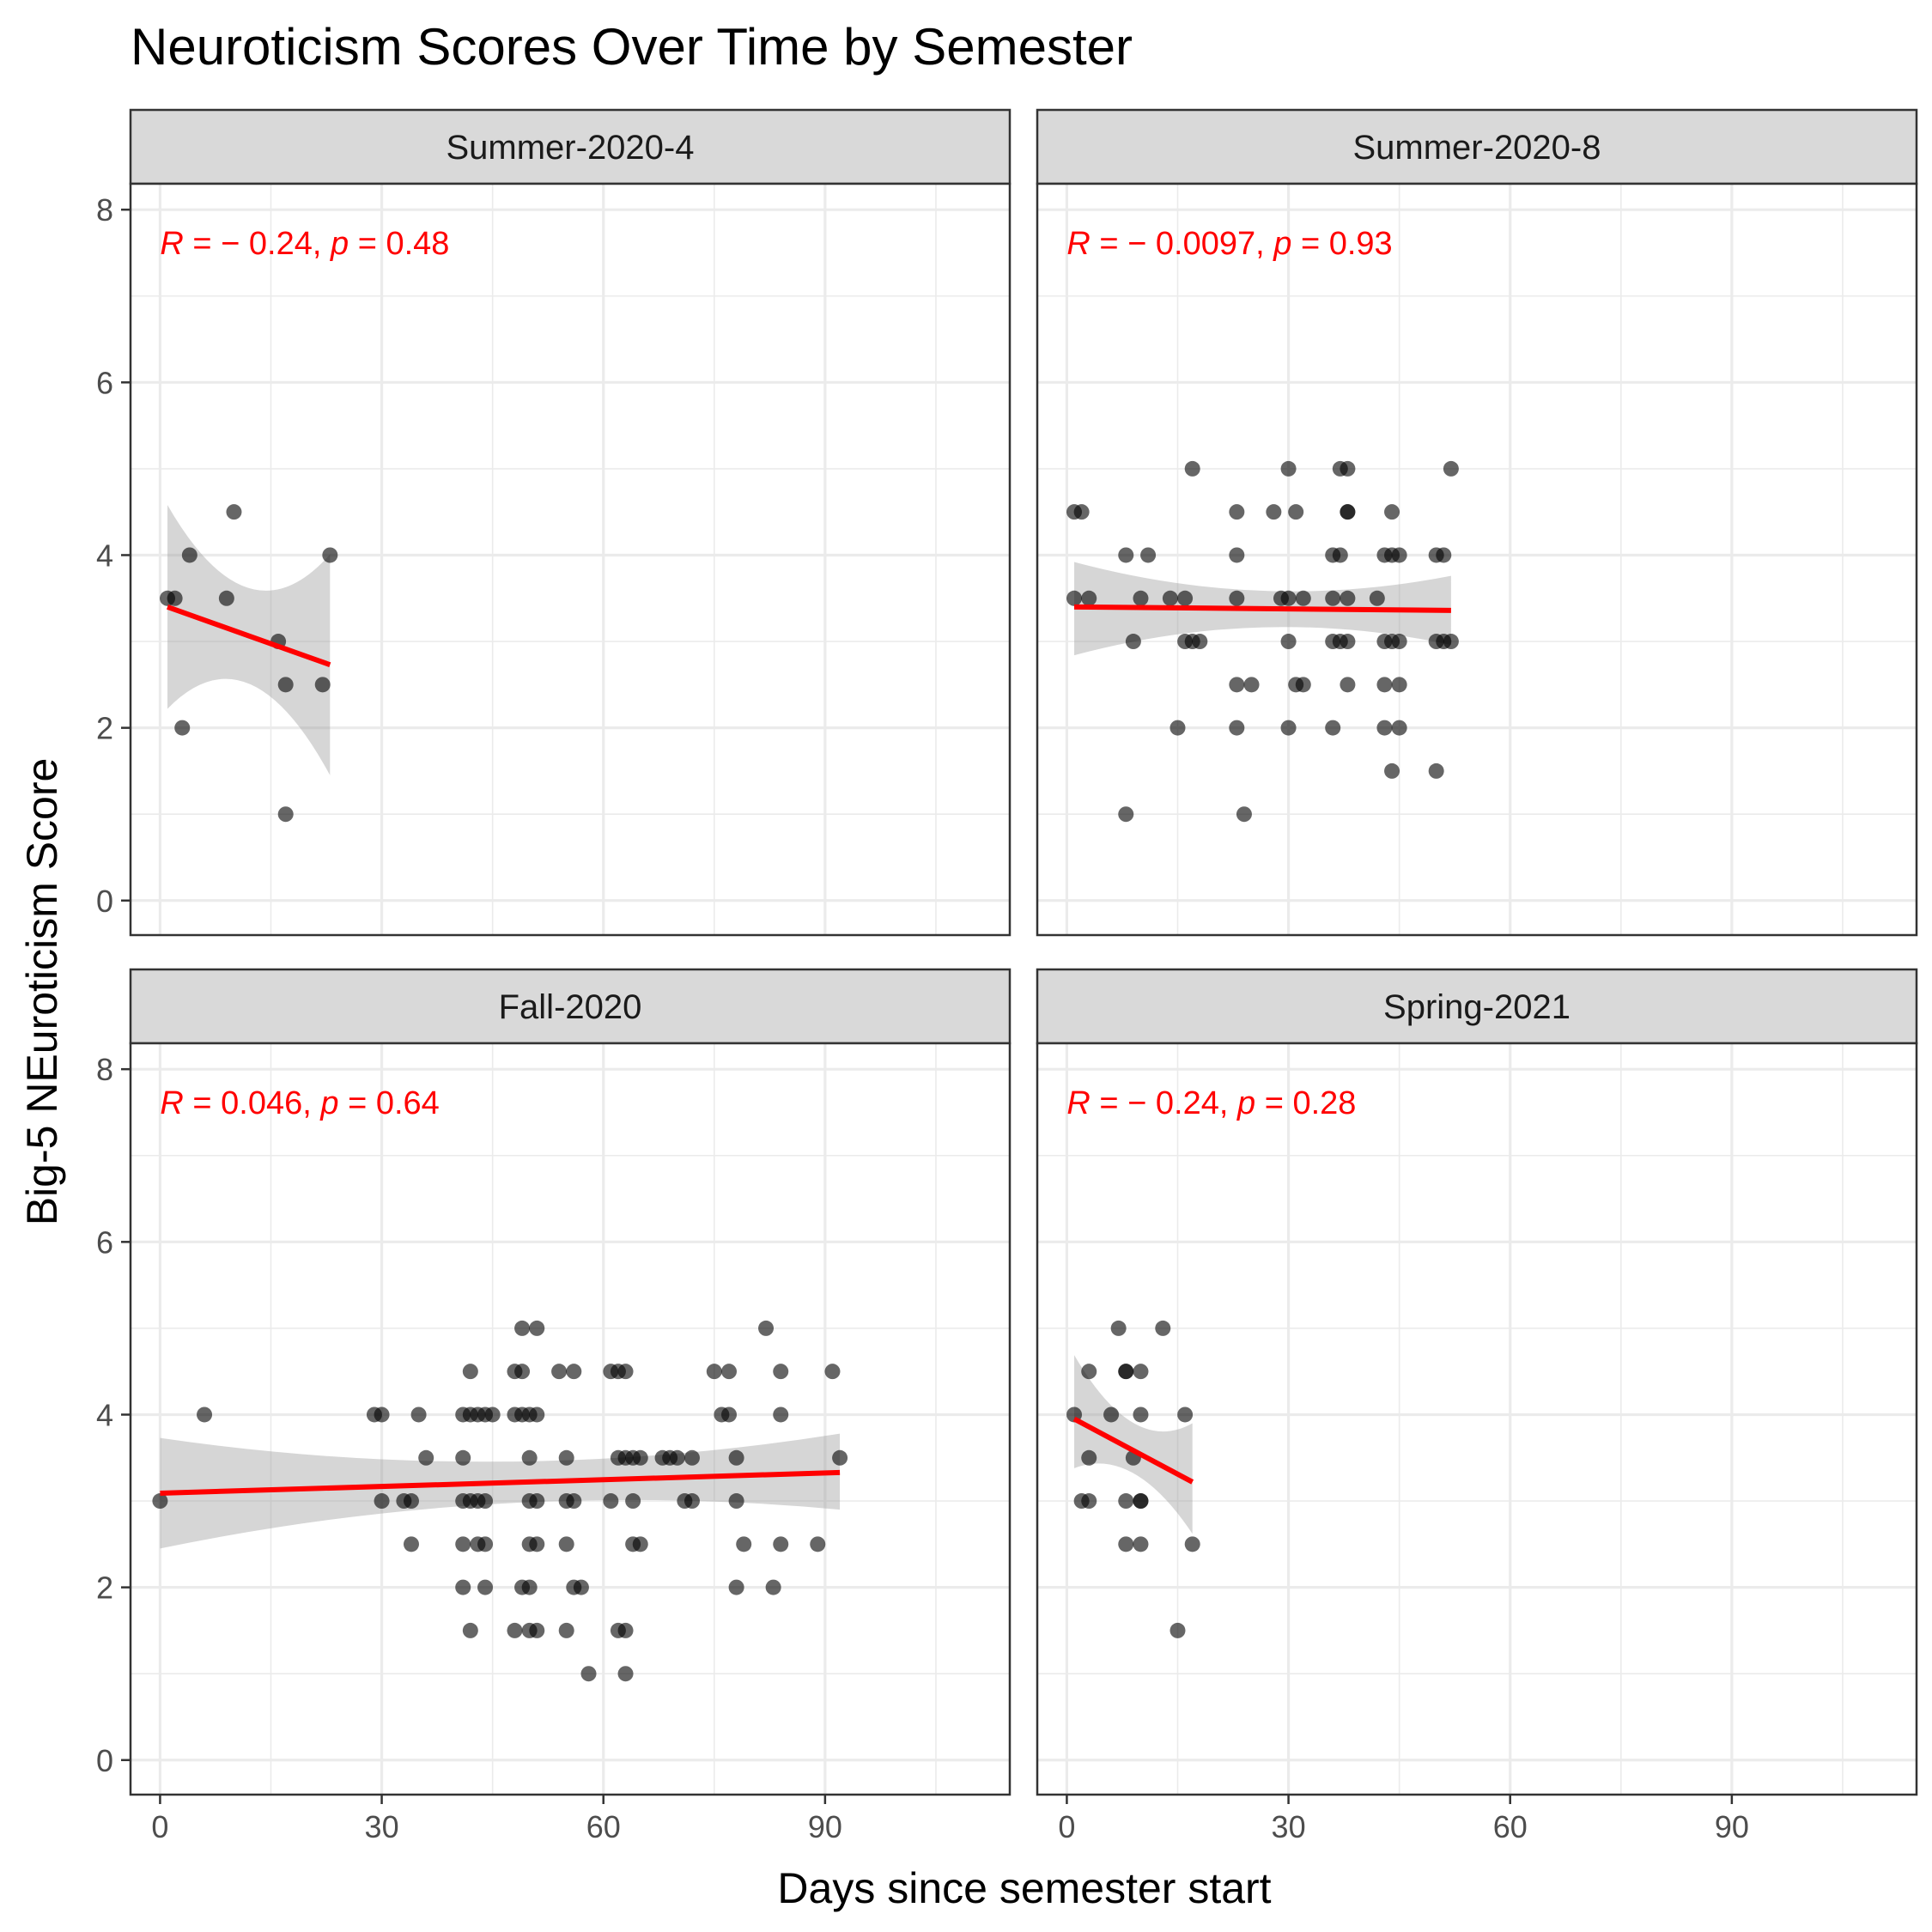 This screenshot has width=1932, height=1932. Describe the element at coordinates (570, 148) in the screenshot. I see `facet-strip-label: Summer-2020-4` at that location.